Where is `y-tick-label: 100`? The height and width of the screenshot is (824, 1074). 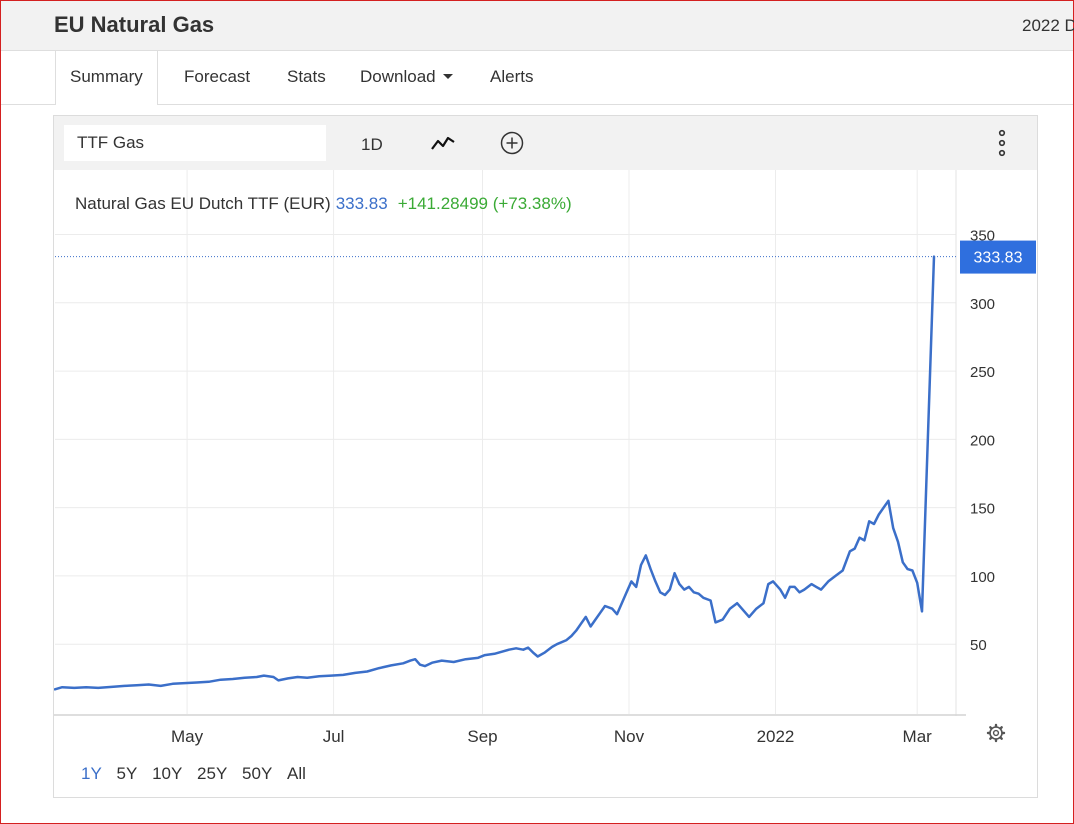
y-tick-label: 100 is located at coordinates (982, 577).